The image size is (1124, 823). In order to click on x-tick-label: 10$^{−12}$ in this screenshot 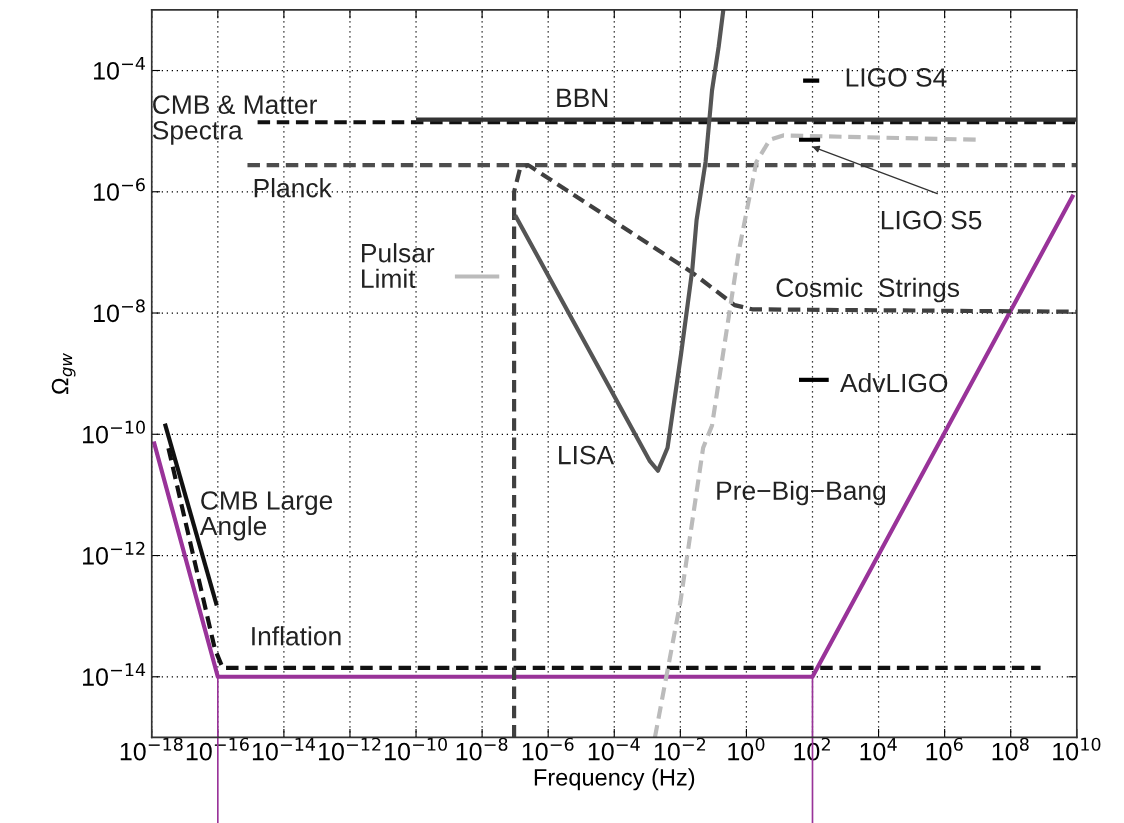, I will do `click(350, 749)`.